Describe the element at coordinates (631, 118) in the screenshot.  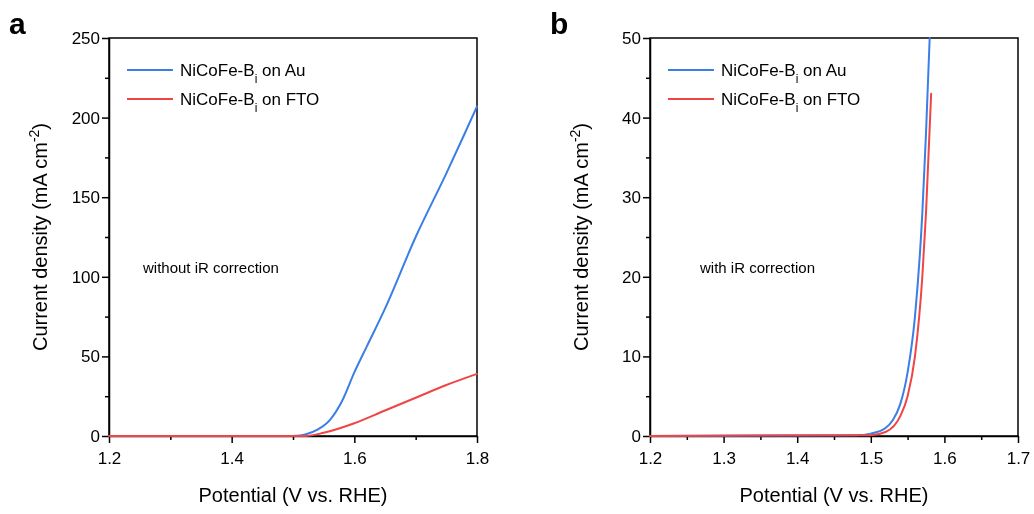
I see `y-tick-label: 40` at that location.